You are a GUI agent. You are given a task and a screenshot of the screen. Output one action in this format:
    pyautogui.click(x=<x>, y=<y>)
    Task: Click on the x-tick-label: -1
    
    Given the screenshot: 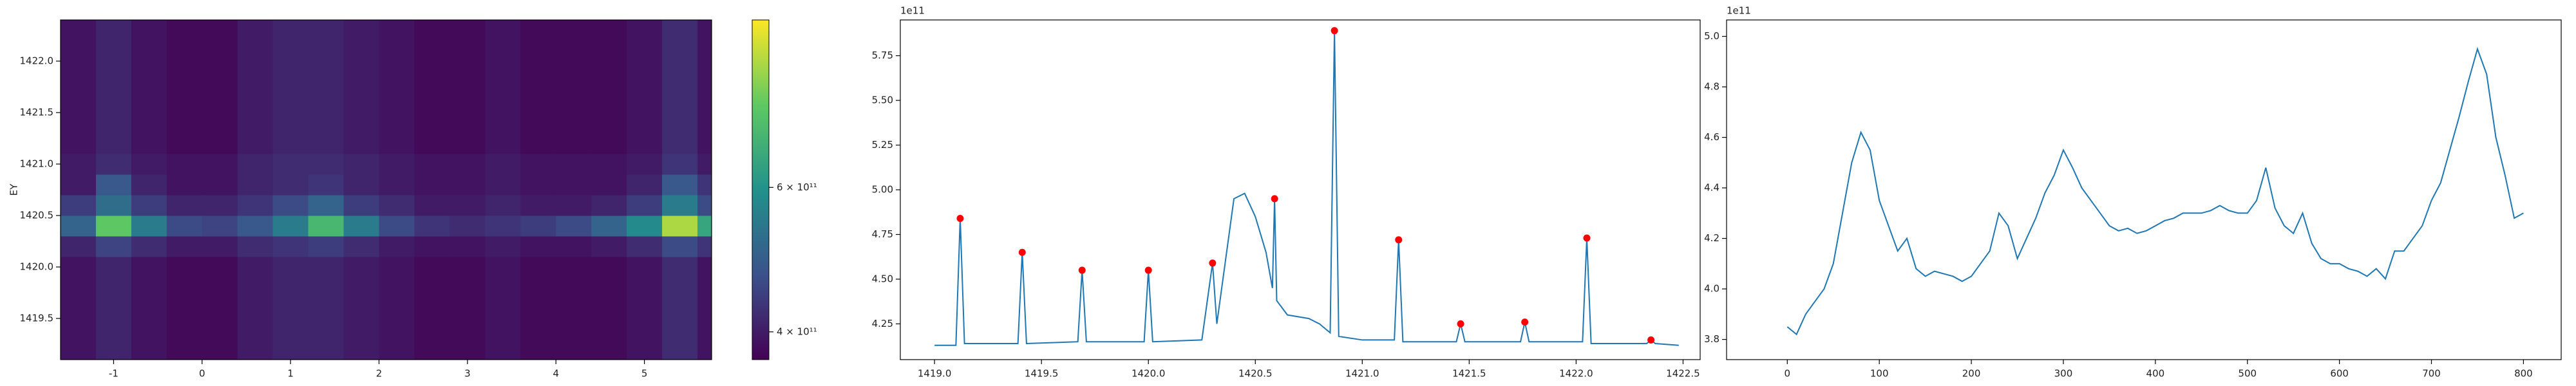 What is the action you would take?
    pyautogui.click(x=113, y=374)
    